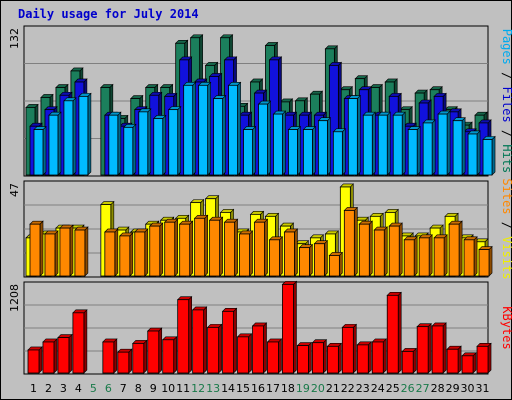 This screenshot has height=400, width=512. I want to click on x-tick-day-17: 17, so click(273, 388).